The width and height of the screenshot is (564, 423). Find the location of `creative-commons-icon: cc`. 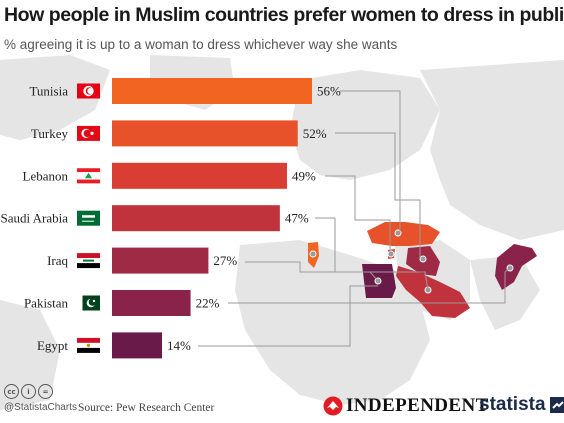

creative-commons-icon: cc is located at coordinates (11, 391).